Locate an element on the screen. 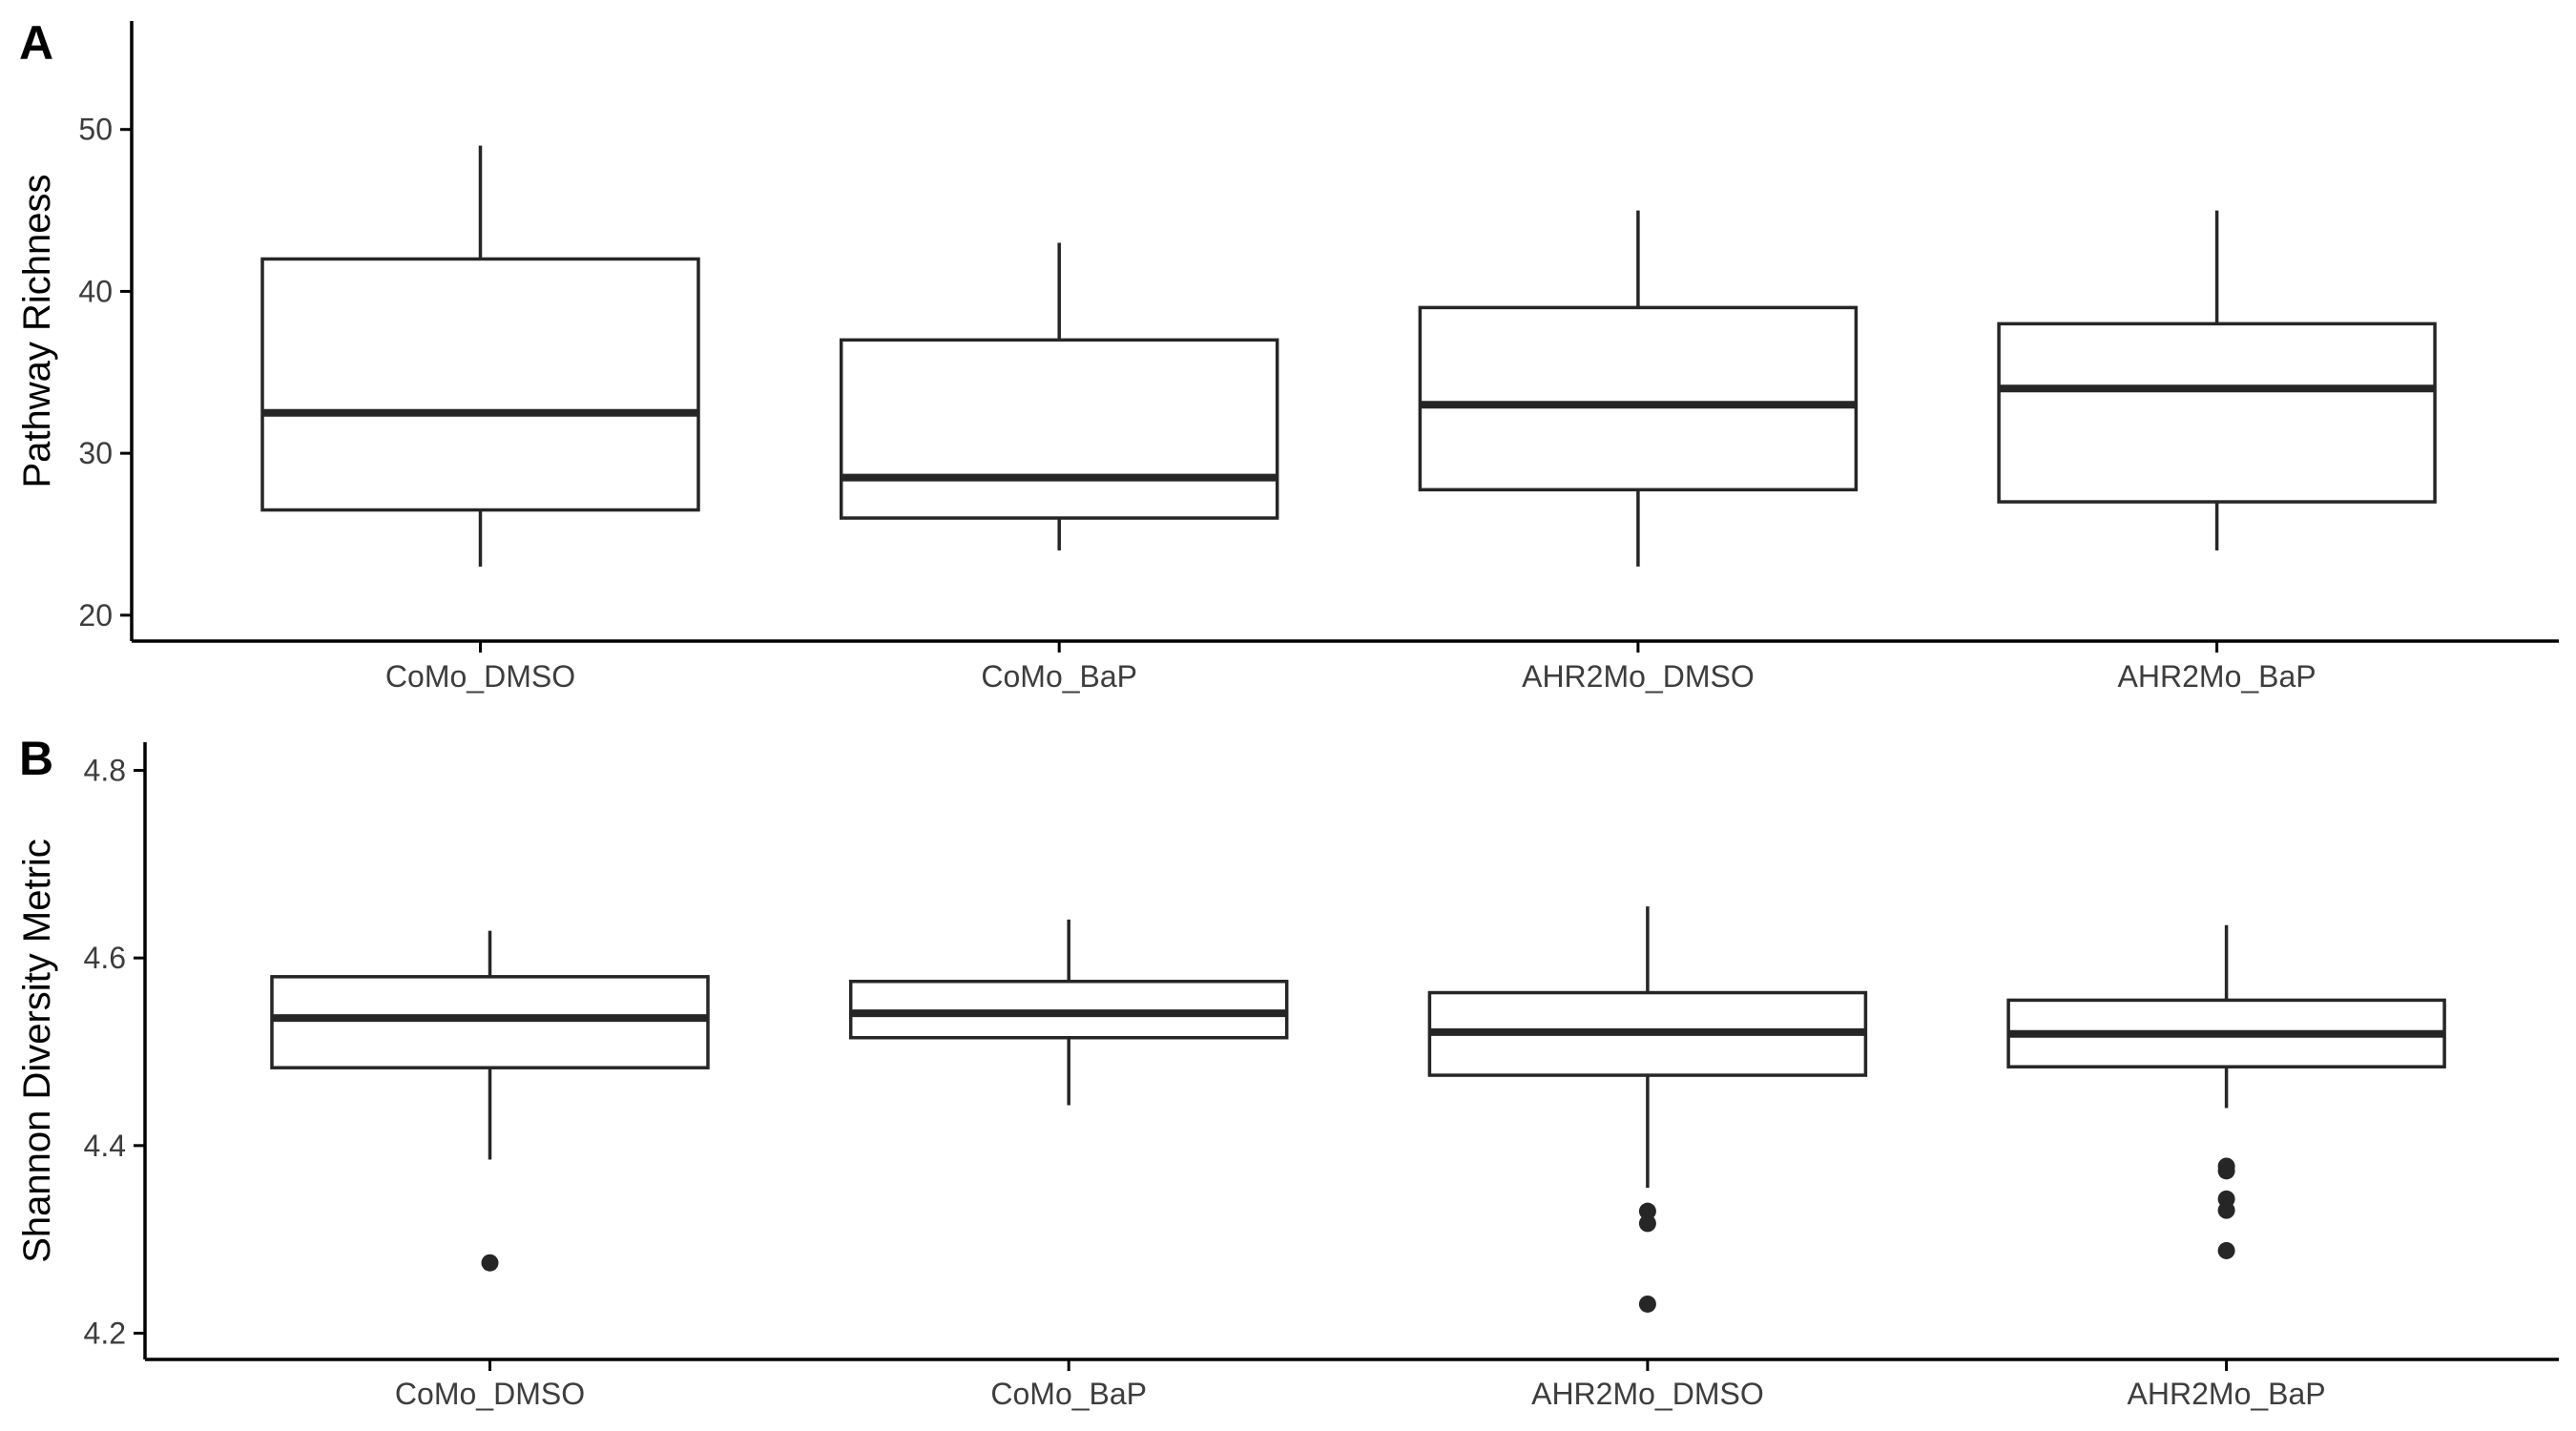  y-tick-label: 30 is located at coordinates (95, 453).